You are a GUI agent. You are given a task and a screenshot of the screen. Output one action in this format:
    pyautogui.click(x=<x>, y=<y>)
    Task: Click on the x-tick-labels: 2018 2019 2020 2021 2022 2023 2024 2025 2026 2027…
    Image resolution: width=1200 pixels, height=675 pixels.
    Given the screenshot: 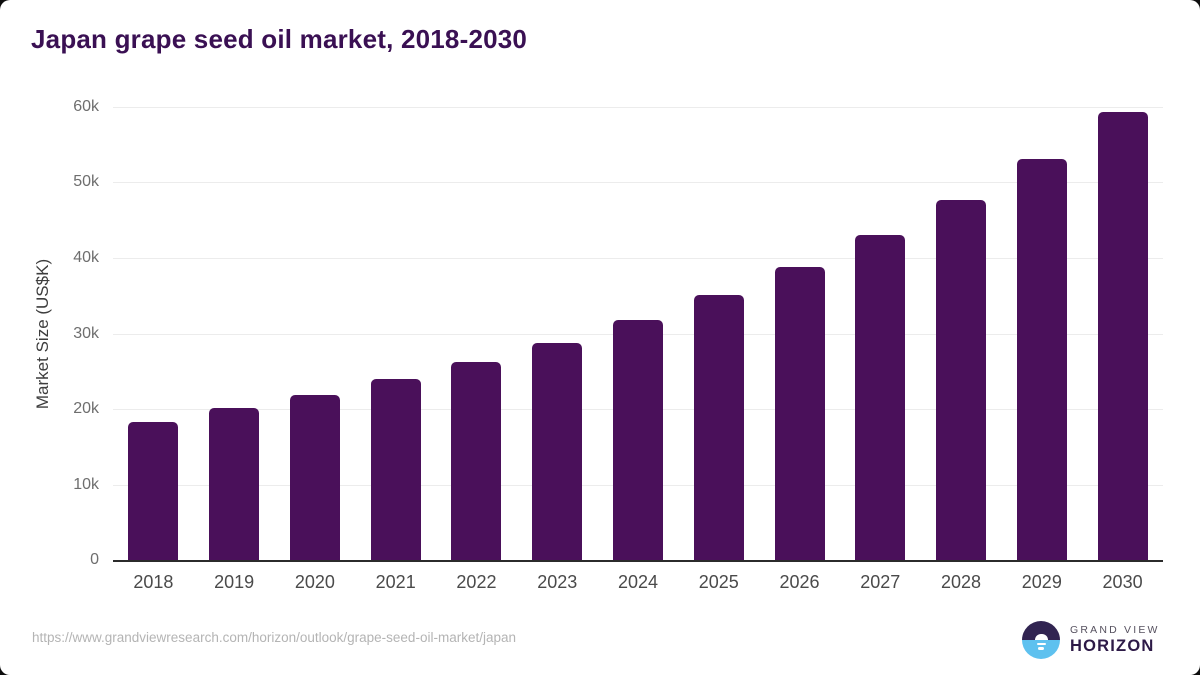 What is the action you would take?
    pyautogui.click(x=638, y=582)
    